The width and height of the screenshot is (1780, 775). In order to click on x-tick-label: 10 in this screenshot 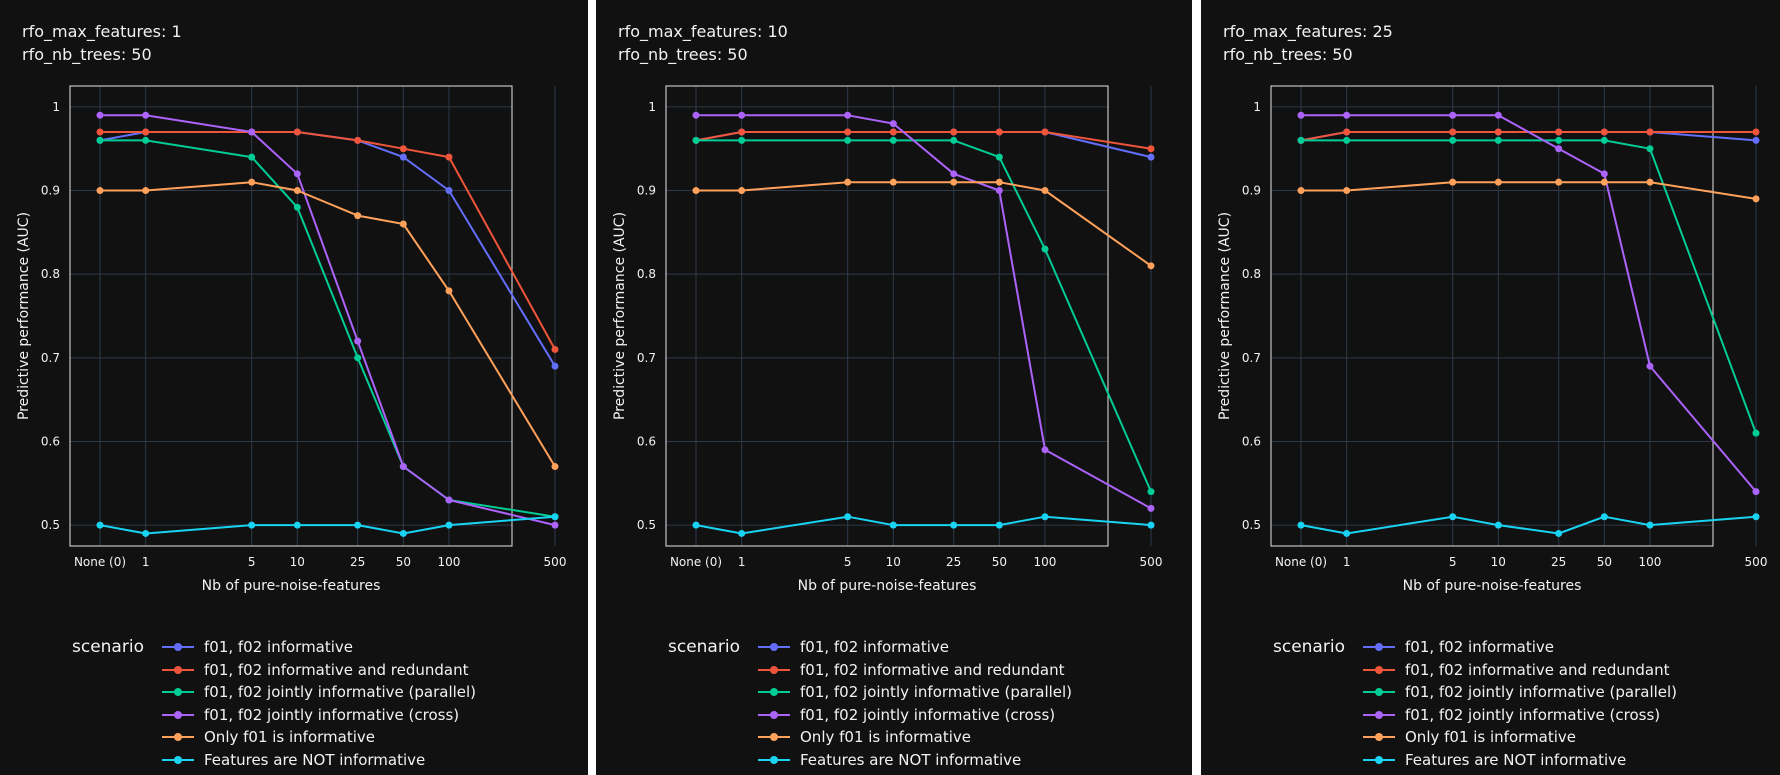, I will do `click(297, 562)`.